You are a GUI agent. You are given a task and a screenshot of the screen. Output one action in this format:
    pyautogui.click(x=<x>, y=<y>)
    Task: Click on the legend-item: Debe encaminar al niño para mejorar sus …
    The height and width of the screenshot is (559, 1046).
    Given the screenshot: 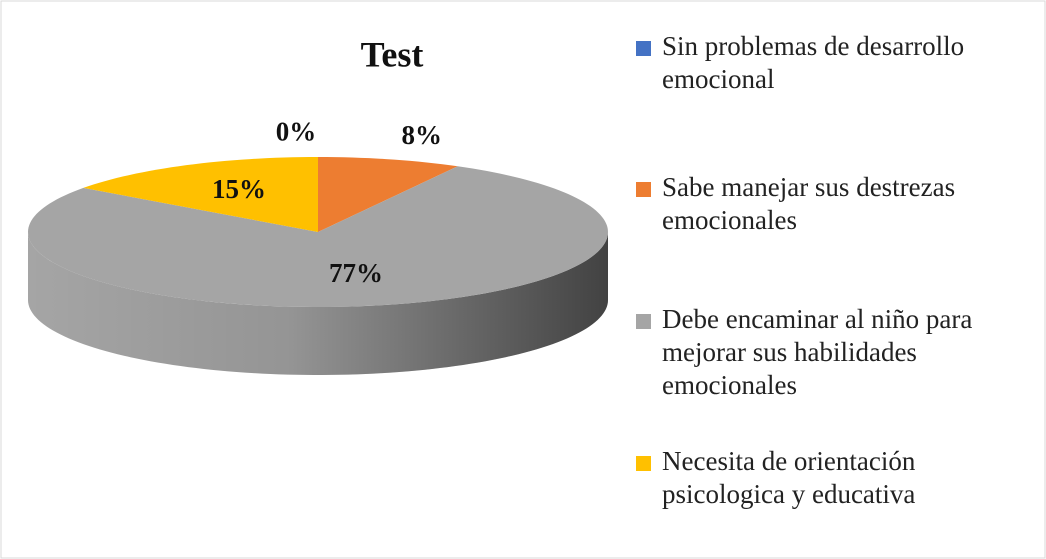 What is the action you would take?
    pyautogui.click(x=838, y=352)
    